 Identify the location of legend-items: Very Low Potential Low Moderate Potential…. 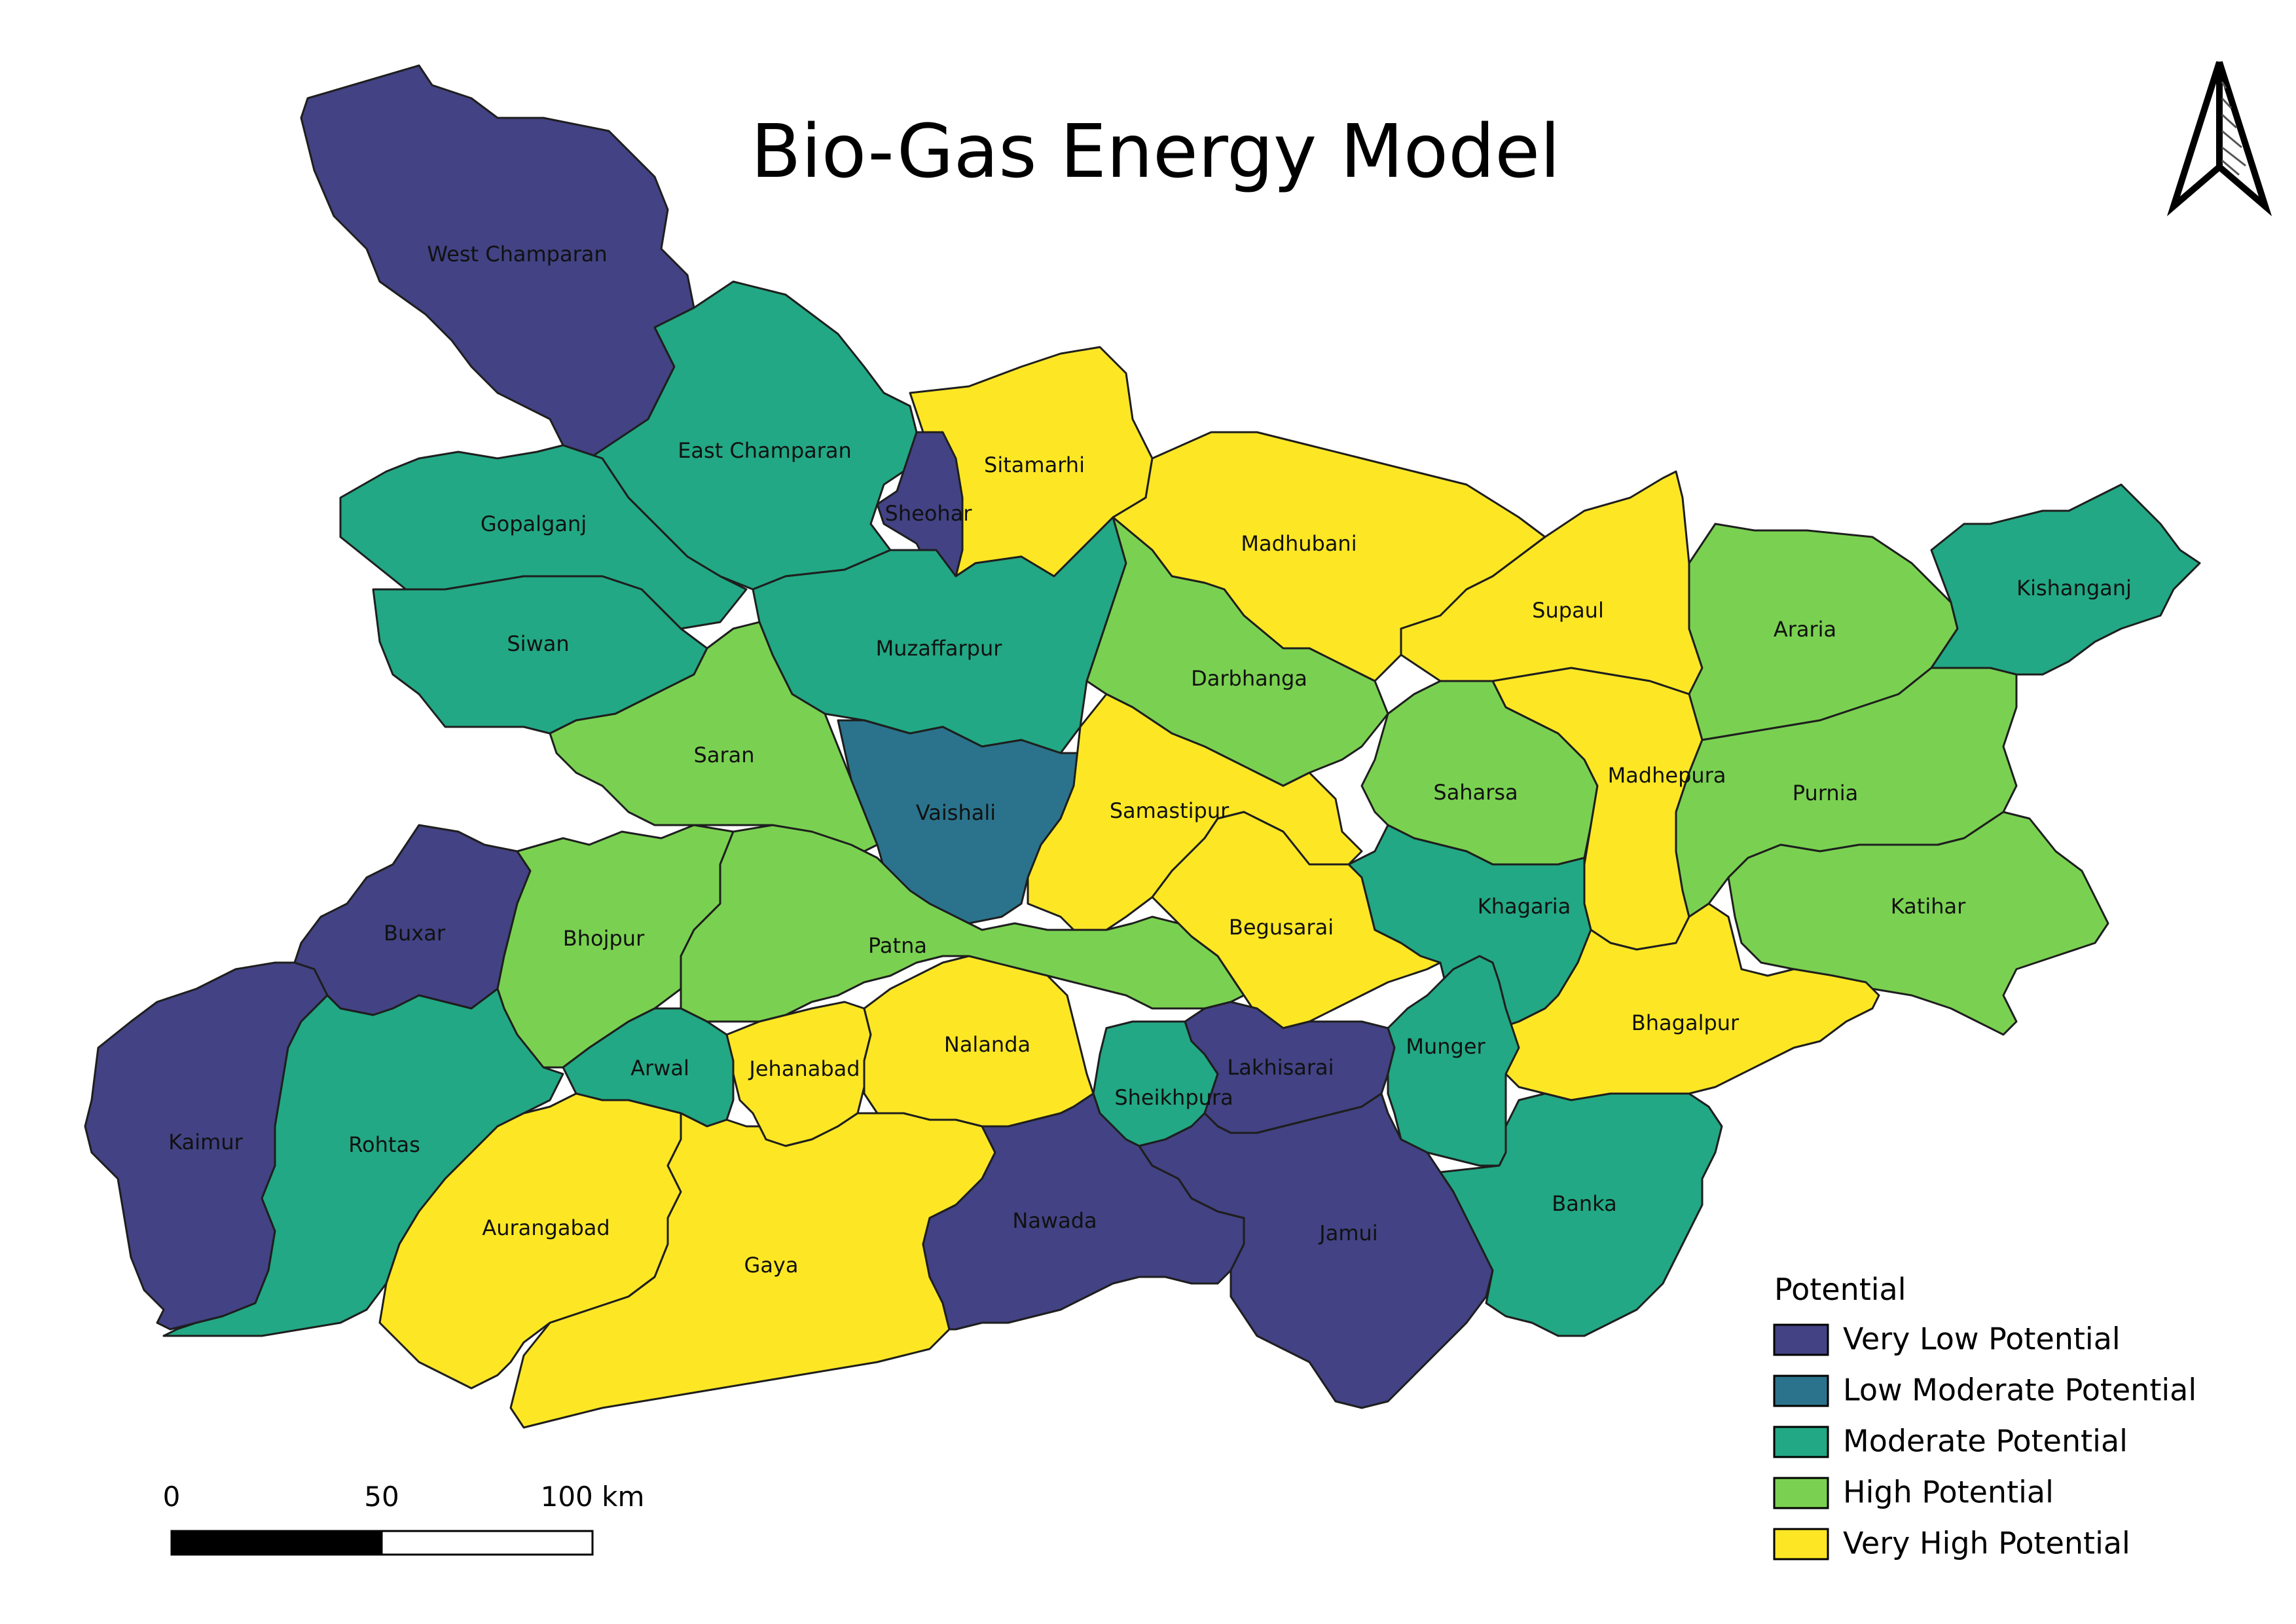
(1984, 1441).